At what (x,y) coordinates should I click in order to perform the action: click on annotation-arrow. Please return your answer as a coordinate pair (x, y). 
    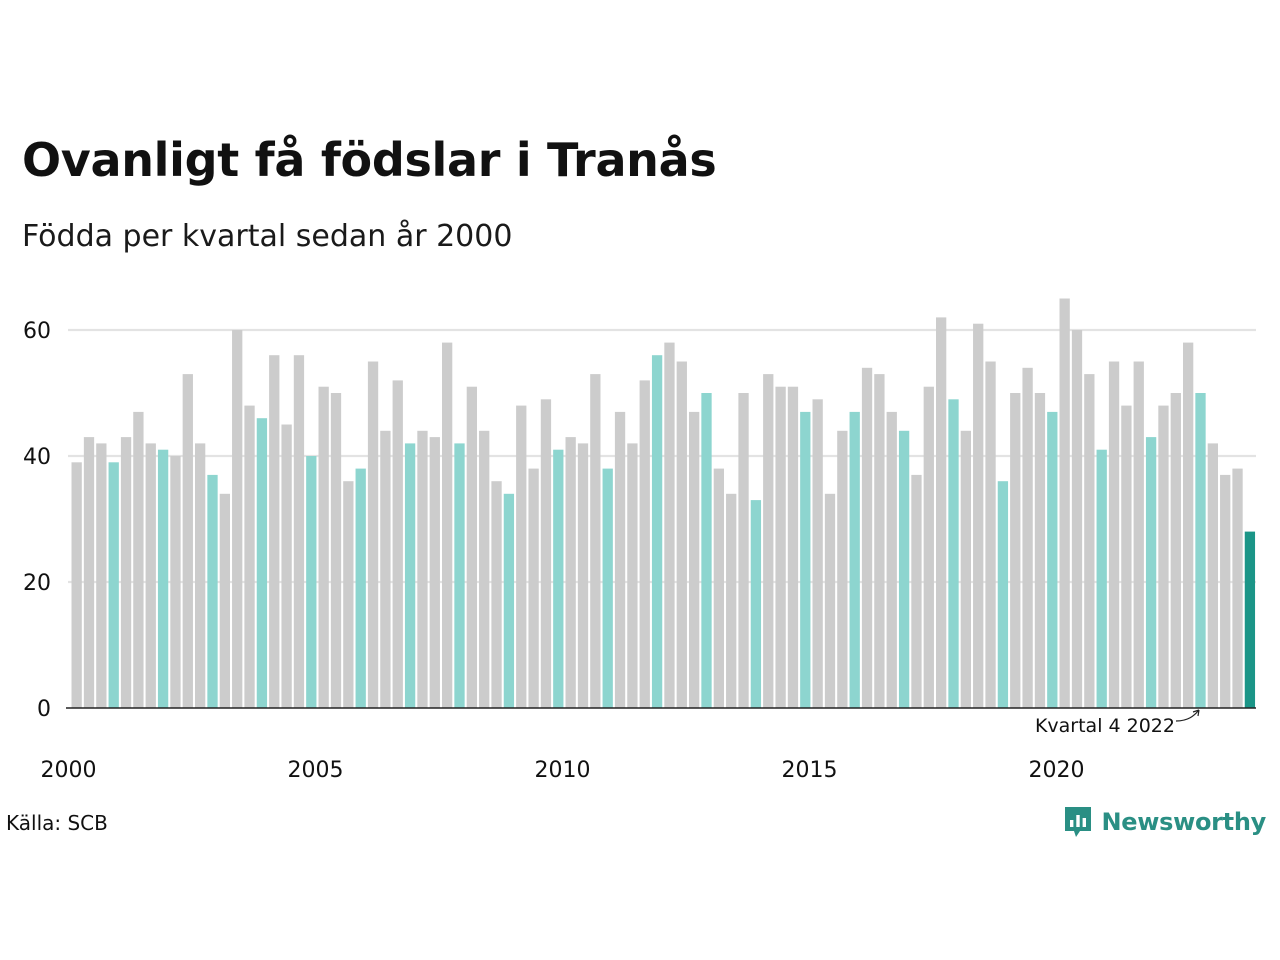
    Looking at the image, I should click on (1187, 715).